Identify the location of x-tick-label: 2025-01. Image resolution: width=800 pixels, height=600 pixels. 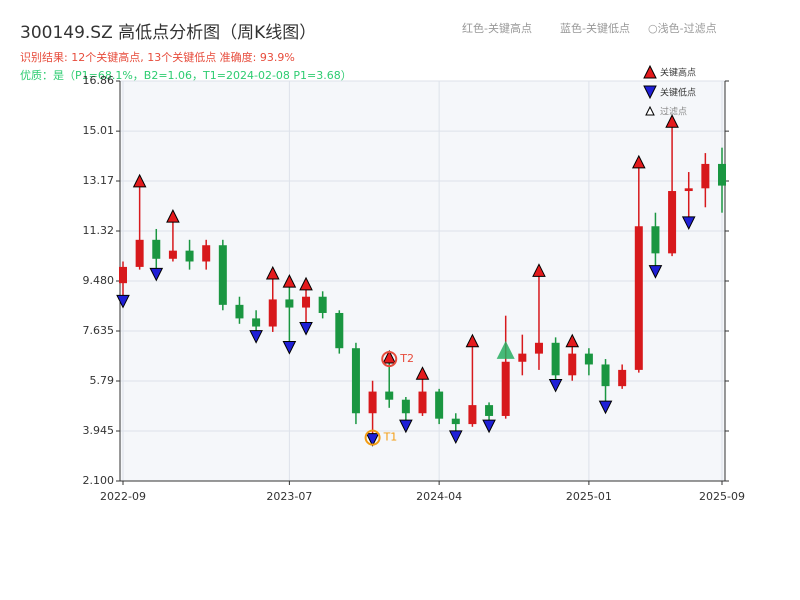
(589, 496).